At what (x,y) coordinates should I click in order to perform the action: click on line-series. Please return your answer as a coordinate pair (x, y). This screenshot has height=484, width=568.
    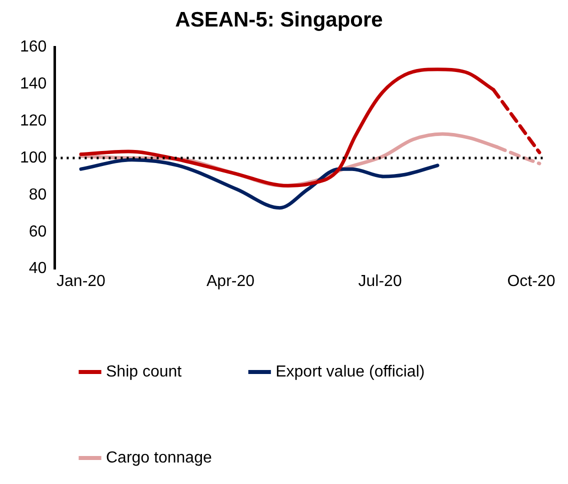
    Looking at the image, I should click on (259, 184).